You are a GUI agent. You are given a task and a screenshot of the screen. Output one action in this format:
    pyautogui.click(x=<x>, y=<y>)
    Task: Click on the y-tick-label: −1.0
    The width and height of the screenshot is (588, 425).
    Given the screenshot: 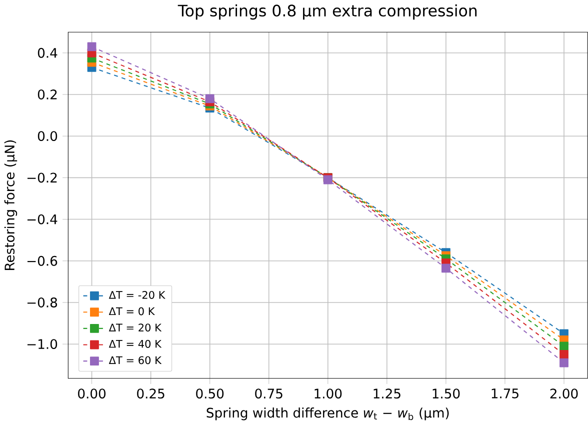 What is the action you would take?
    pyautogui.click(x=42, y=344)
    